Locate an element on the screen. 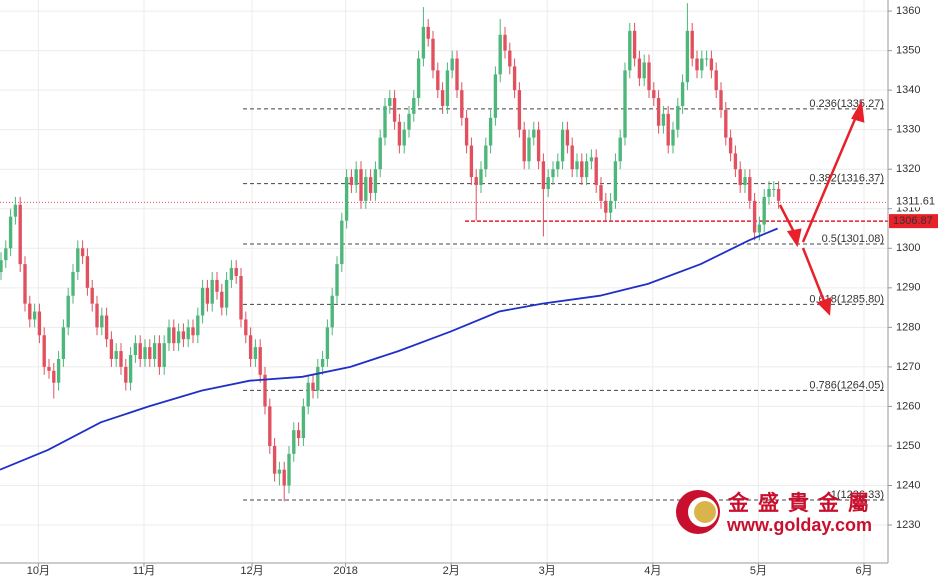  y-tick-label: 1340 is located at coordinates (908, 90).